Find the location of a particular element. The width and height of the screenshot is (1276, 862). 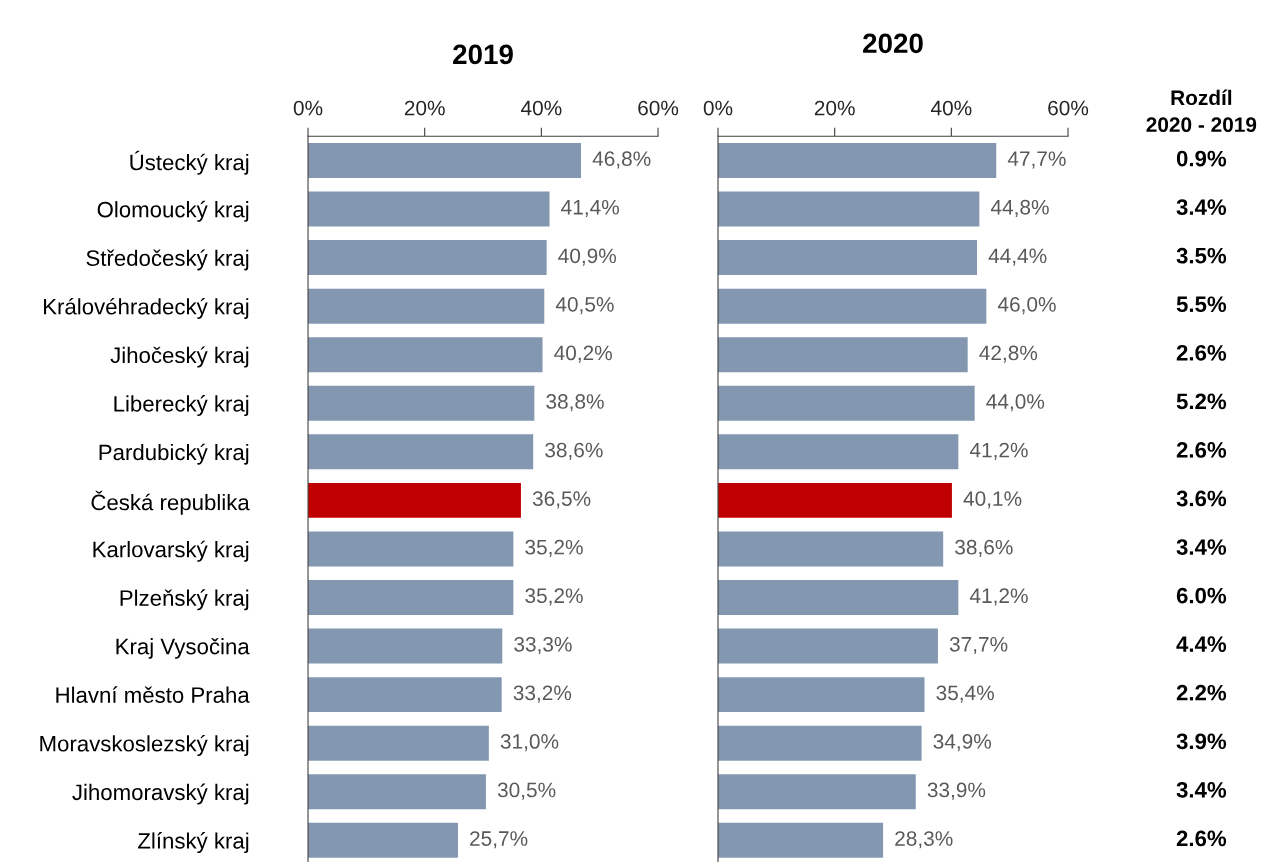

y-tick-label: Královéhradecký kraj is located at coordinates (146, 308).